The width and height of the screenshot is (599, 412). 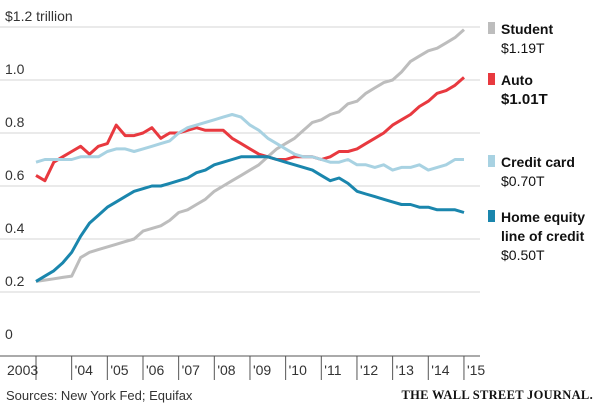 I want to click on legend-label: Auto, so click(x=517, y=80).